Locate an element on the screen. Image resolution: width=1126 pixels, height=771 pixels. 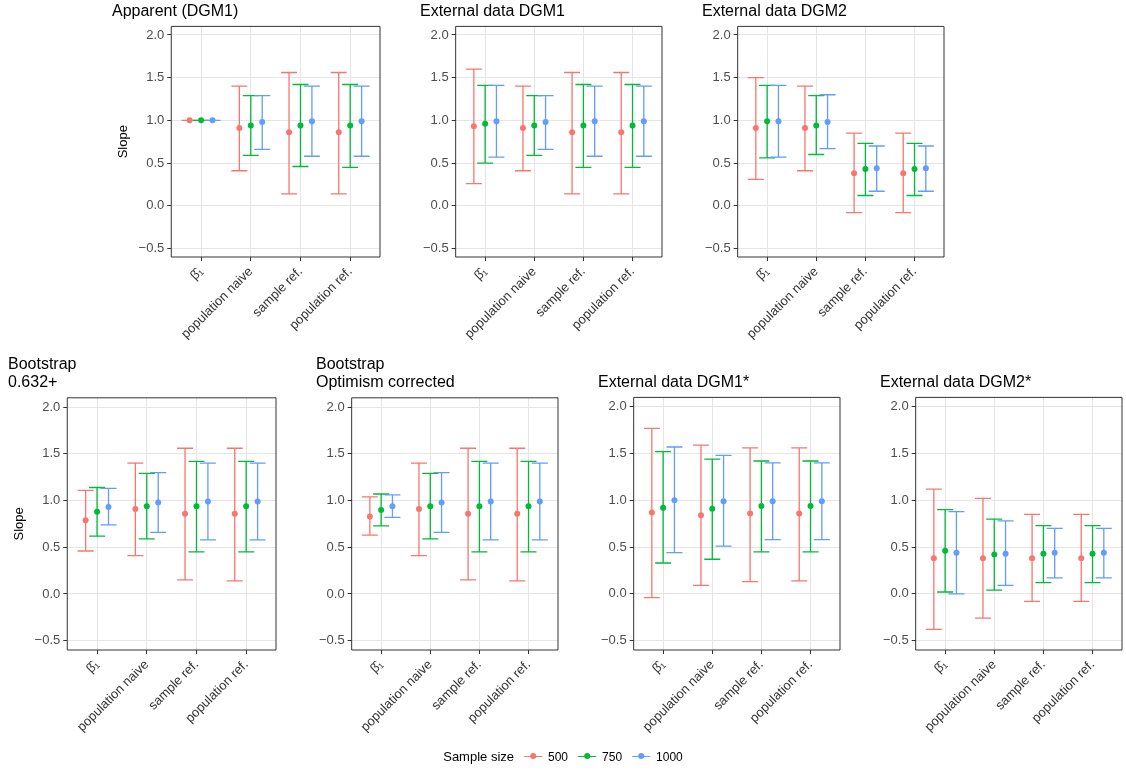
chart-title: Bootstrap 0.632+ is located at coordinates (42, 372).